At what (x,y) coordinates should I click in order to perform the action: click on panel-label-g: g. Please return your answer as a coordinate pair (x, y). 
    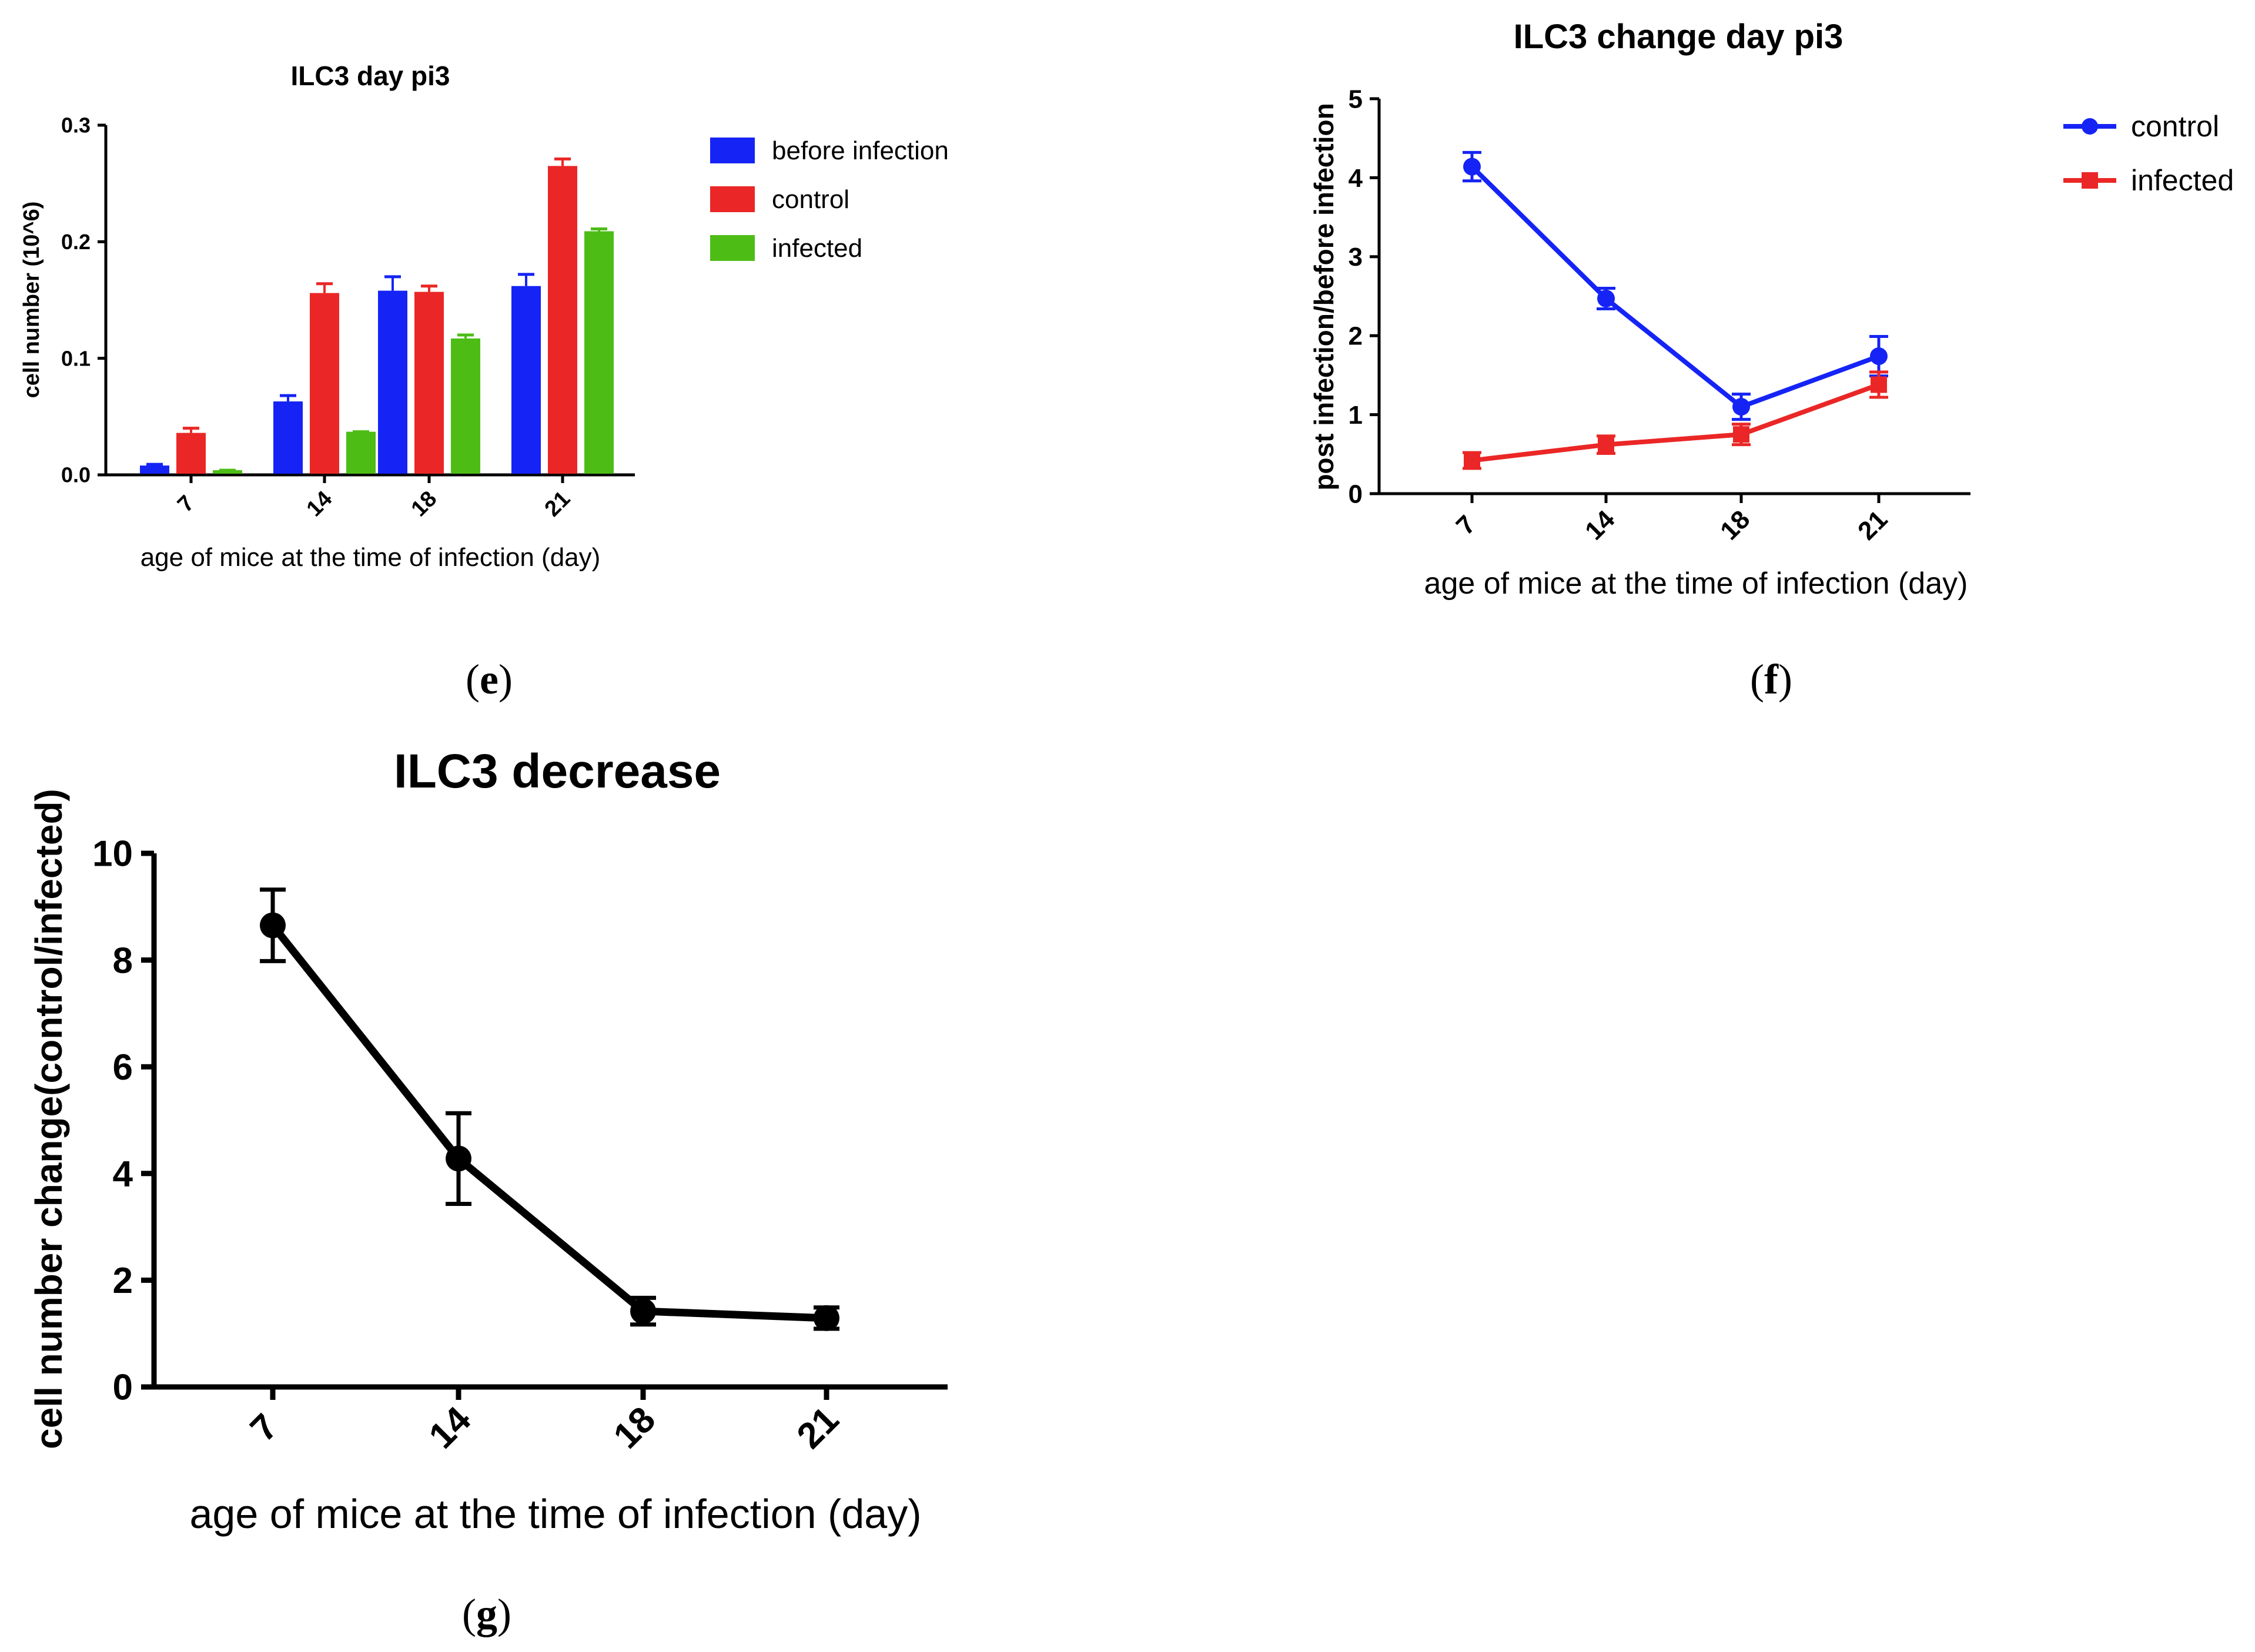
    Looking at the image, I should click on (487, 1613).